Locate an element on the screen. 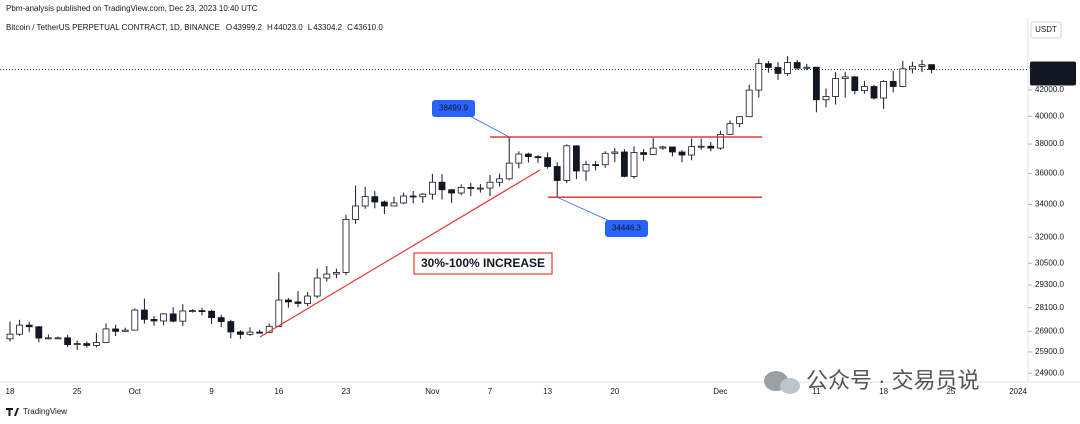  y-tick-label: 29300.0 is located at coordinates (1049, 284).